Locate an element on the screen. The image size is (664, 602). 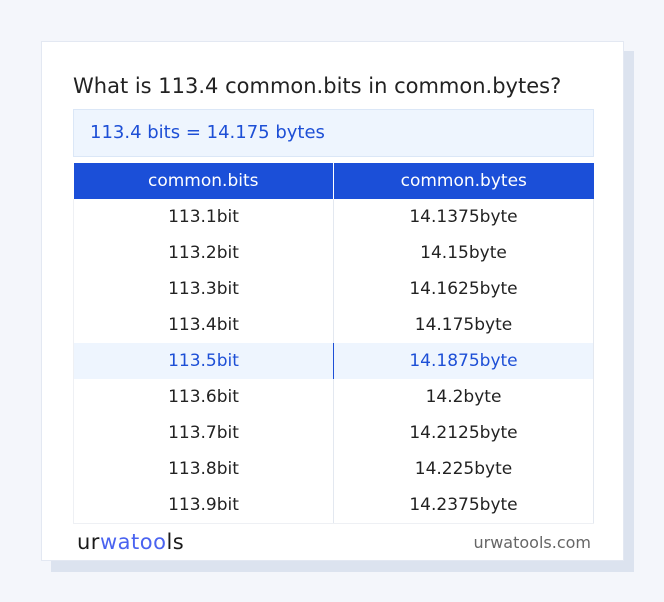
result-box: 113.4 bits = 14.175 bytes is located at coordinates (333, 133).